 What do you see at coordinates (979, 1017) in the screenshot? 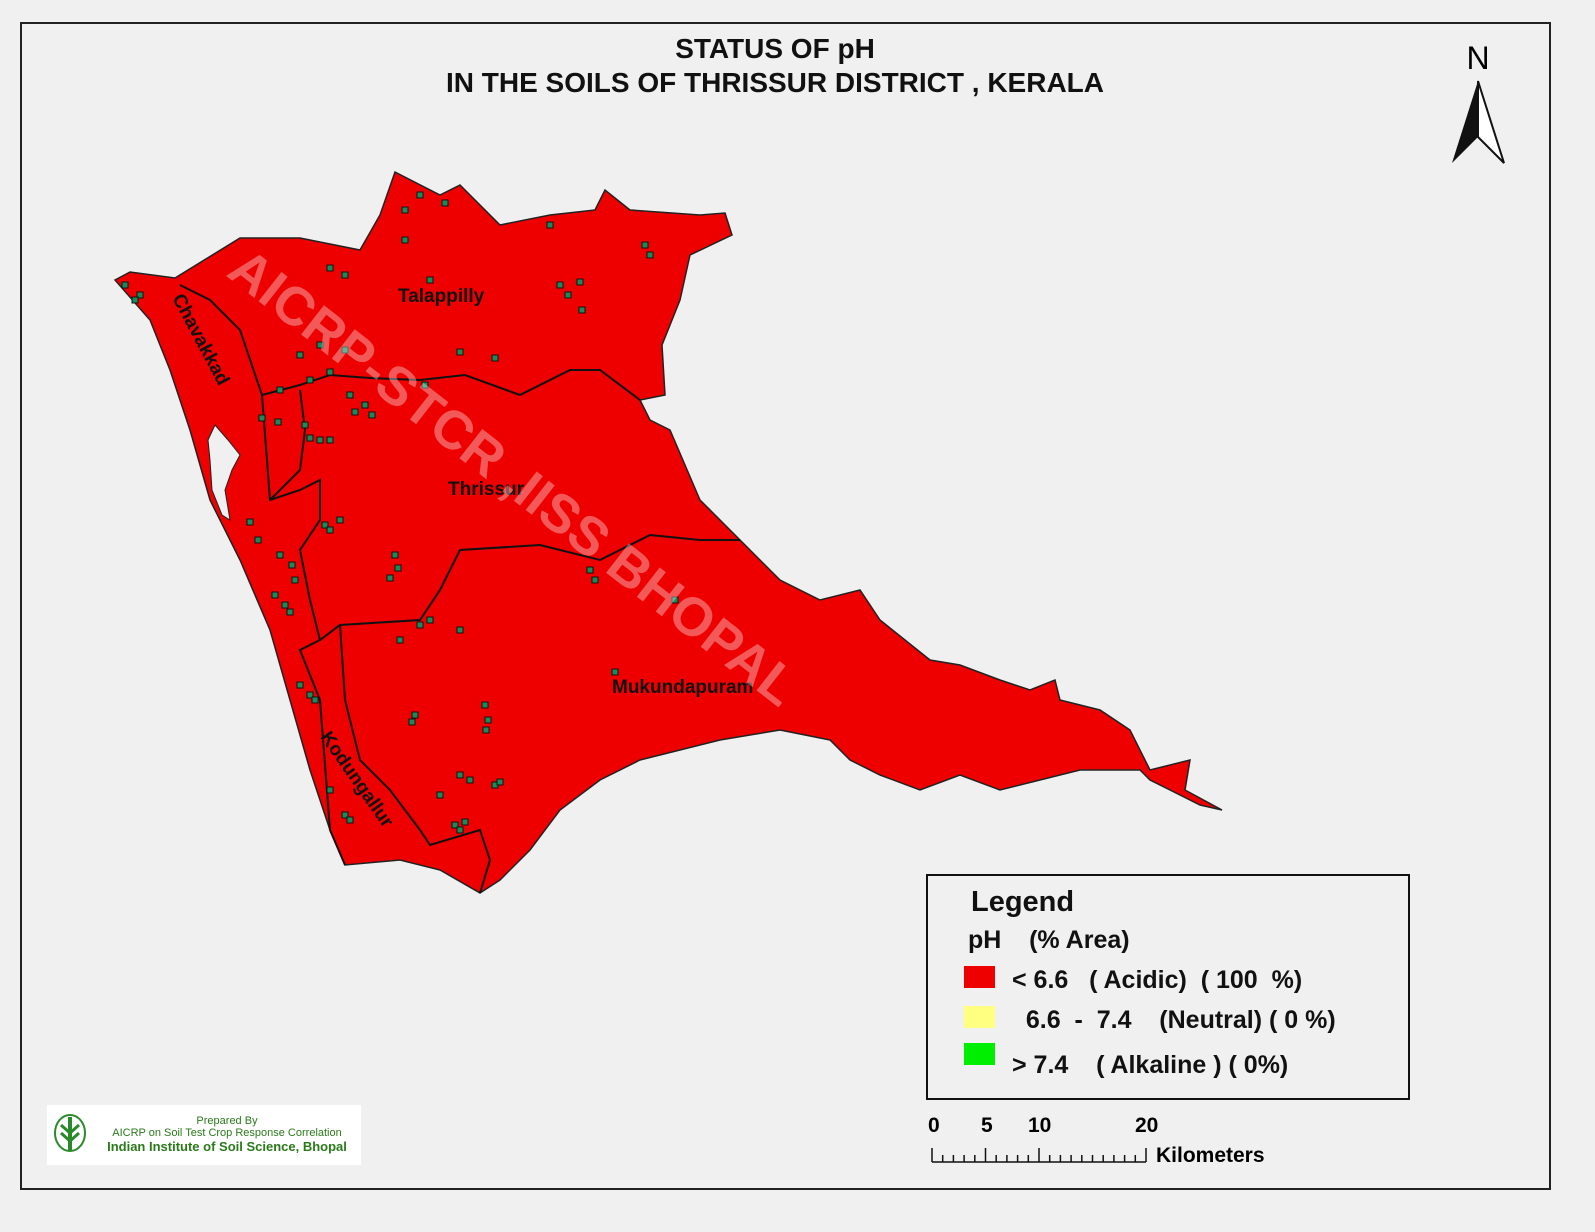
I see `legend-swatch-neutral` at bounding box center [979, 1017].